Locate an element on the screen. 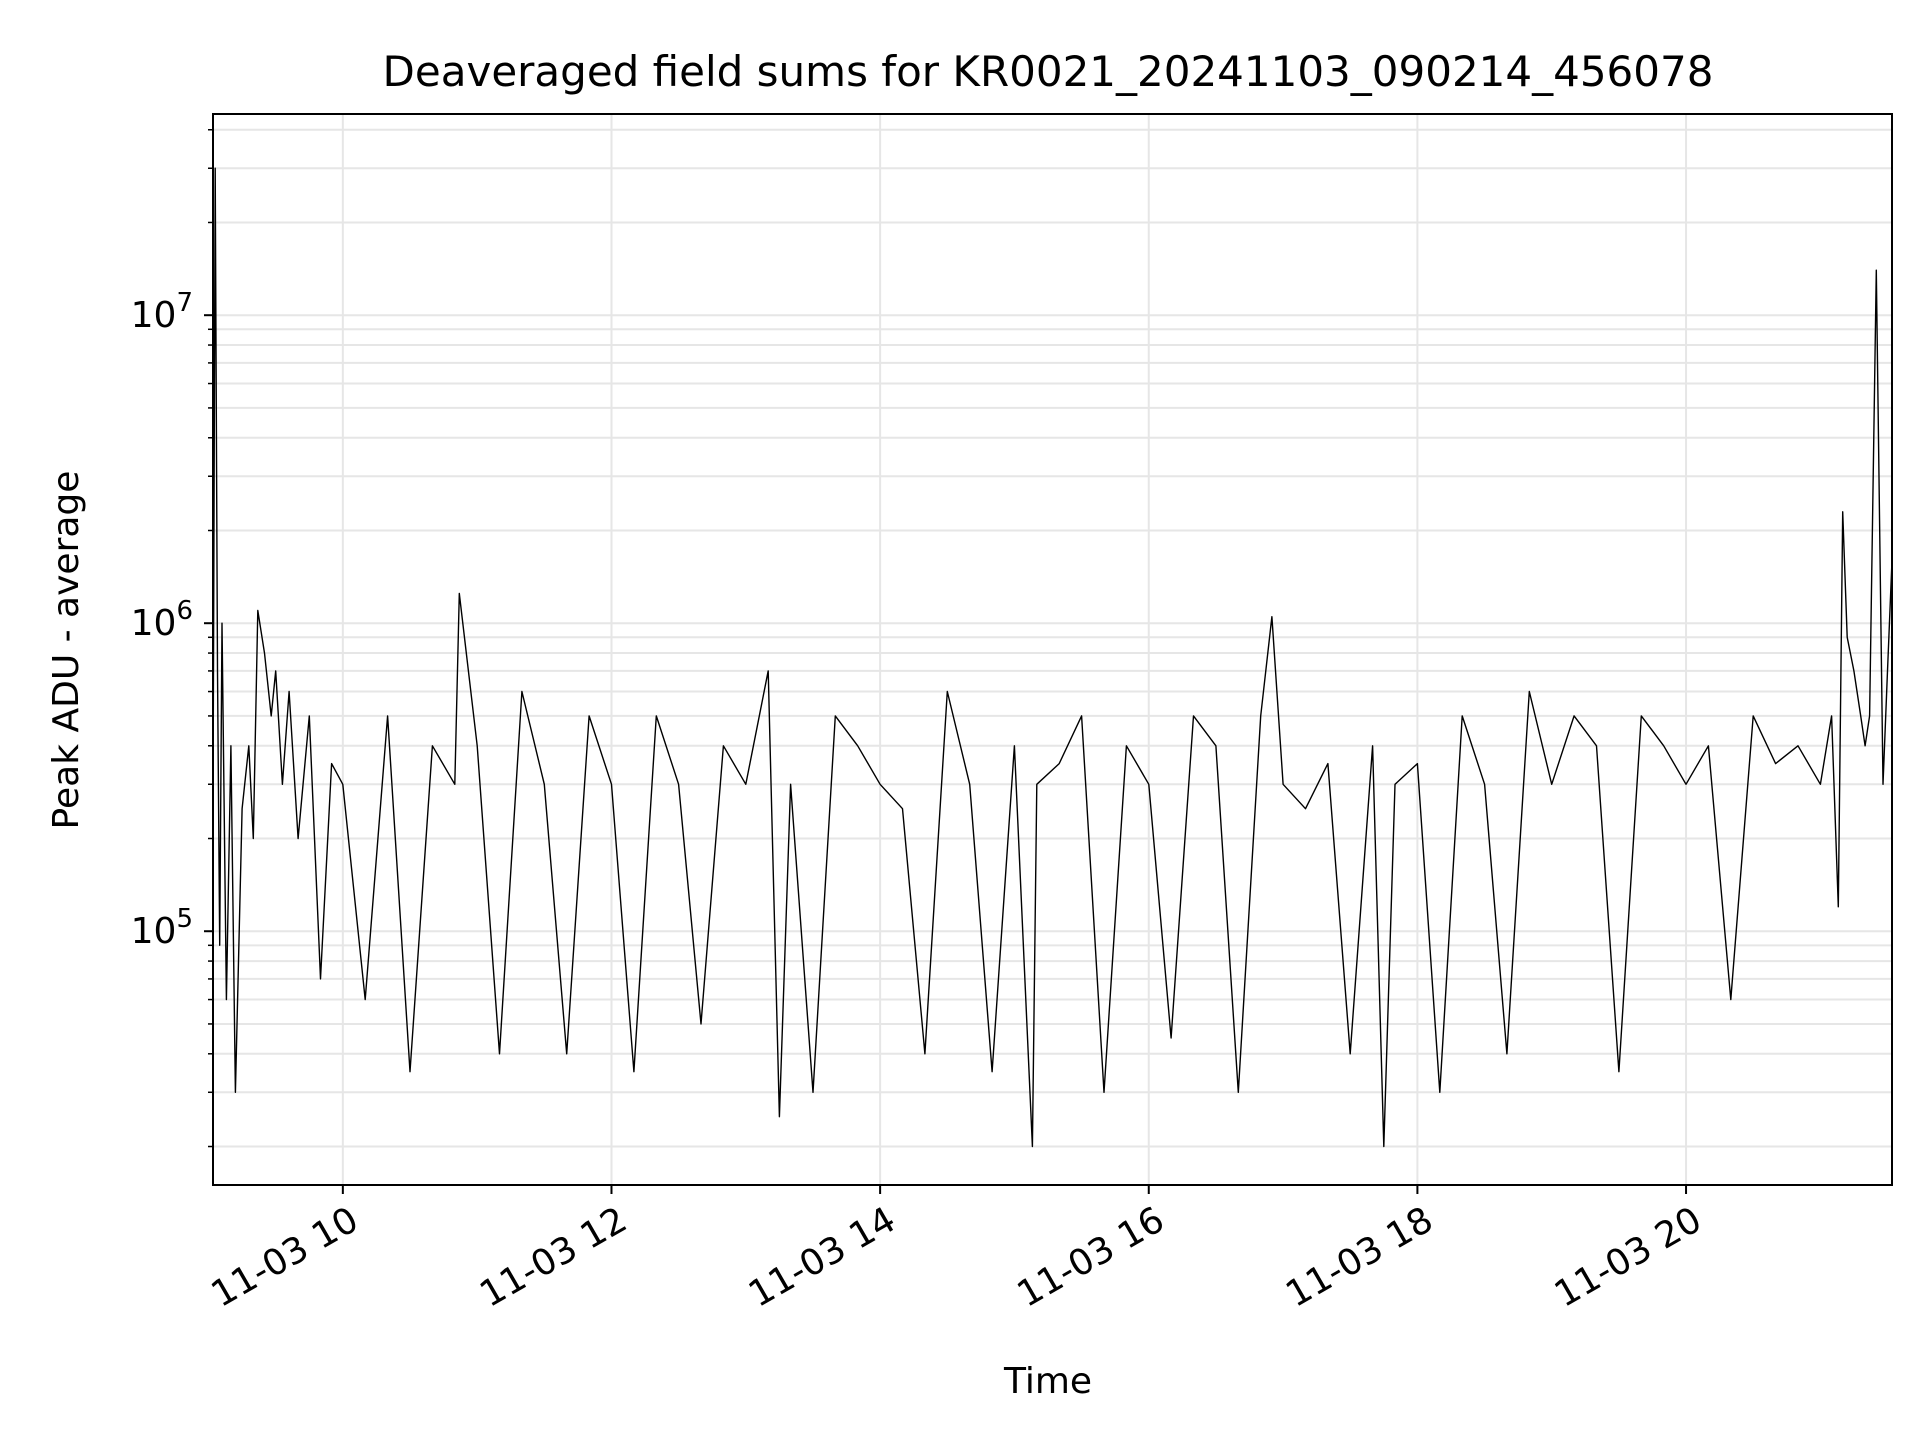 The height and width of the screenshot is (1440, 1920). x-axis-label: Time is located at coordinates (1047, 1381).